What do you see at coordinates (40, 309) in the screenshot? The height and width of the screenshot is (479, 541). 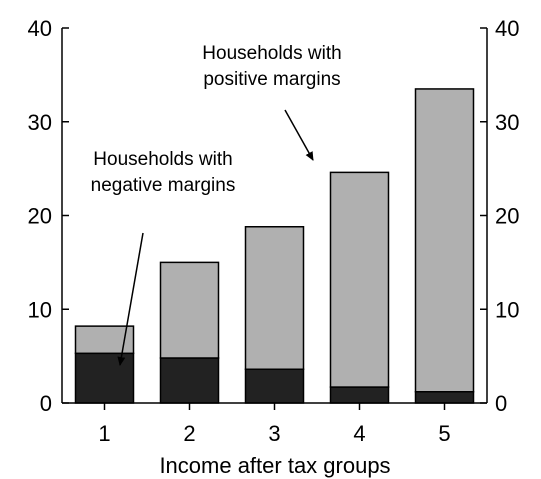 I see `y-tick-label-left-10: 10` at bounding box center [40, 309].